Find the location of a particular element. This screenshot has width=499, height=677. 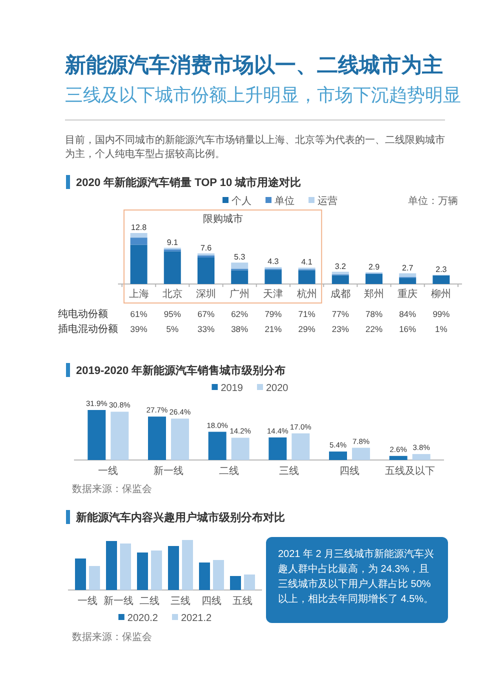

text: 67% is located at coordinates (206, 314).